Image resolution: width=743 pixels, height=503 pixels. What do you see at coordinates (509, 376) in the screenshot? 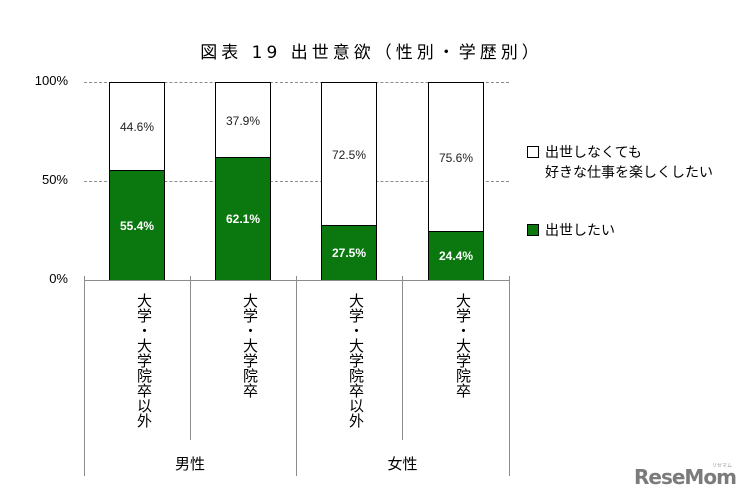
I see `divider-right` at bounding box center [509, 376].